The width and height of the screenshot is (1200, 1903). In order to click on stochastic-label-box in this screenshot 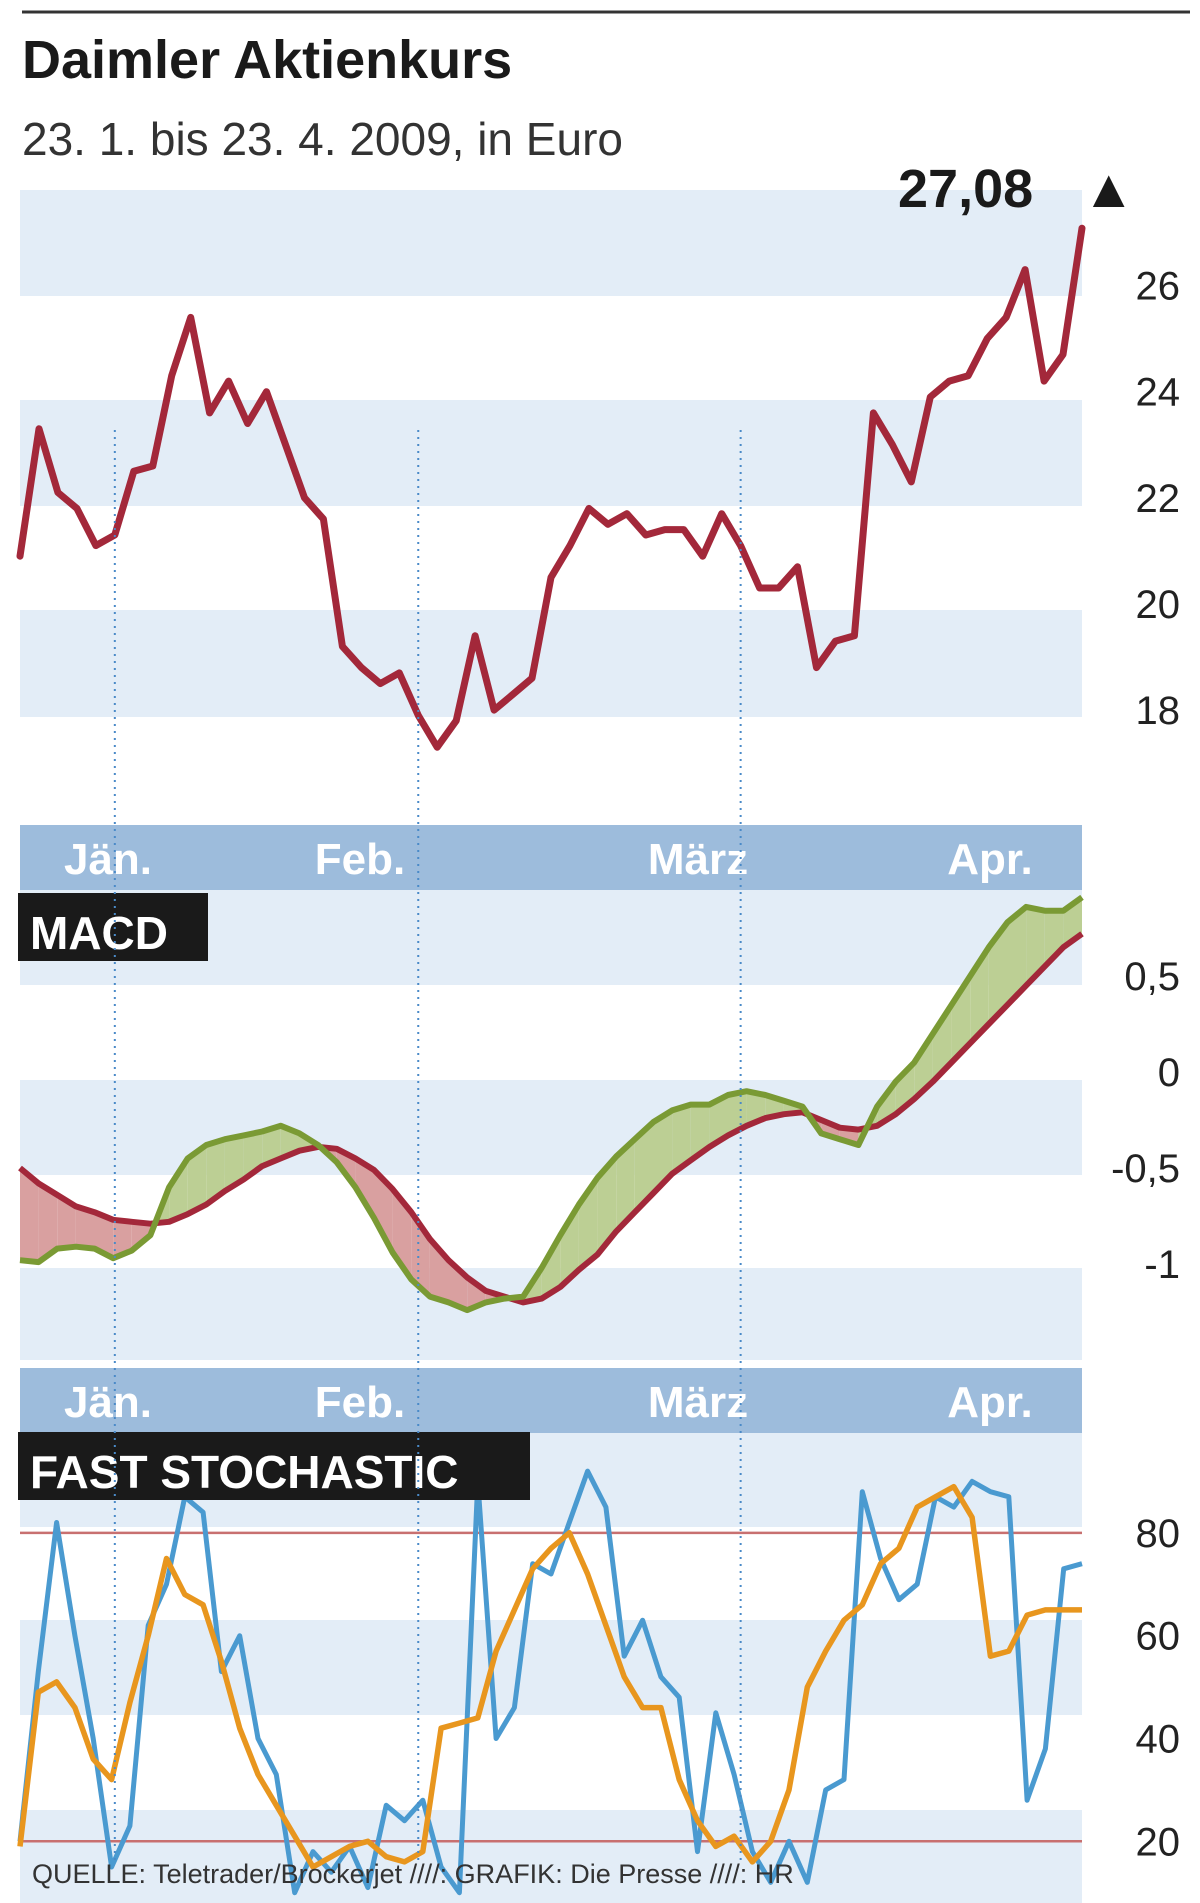, I will do `click(274, 1466)`.